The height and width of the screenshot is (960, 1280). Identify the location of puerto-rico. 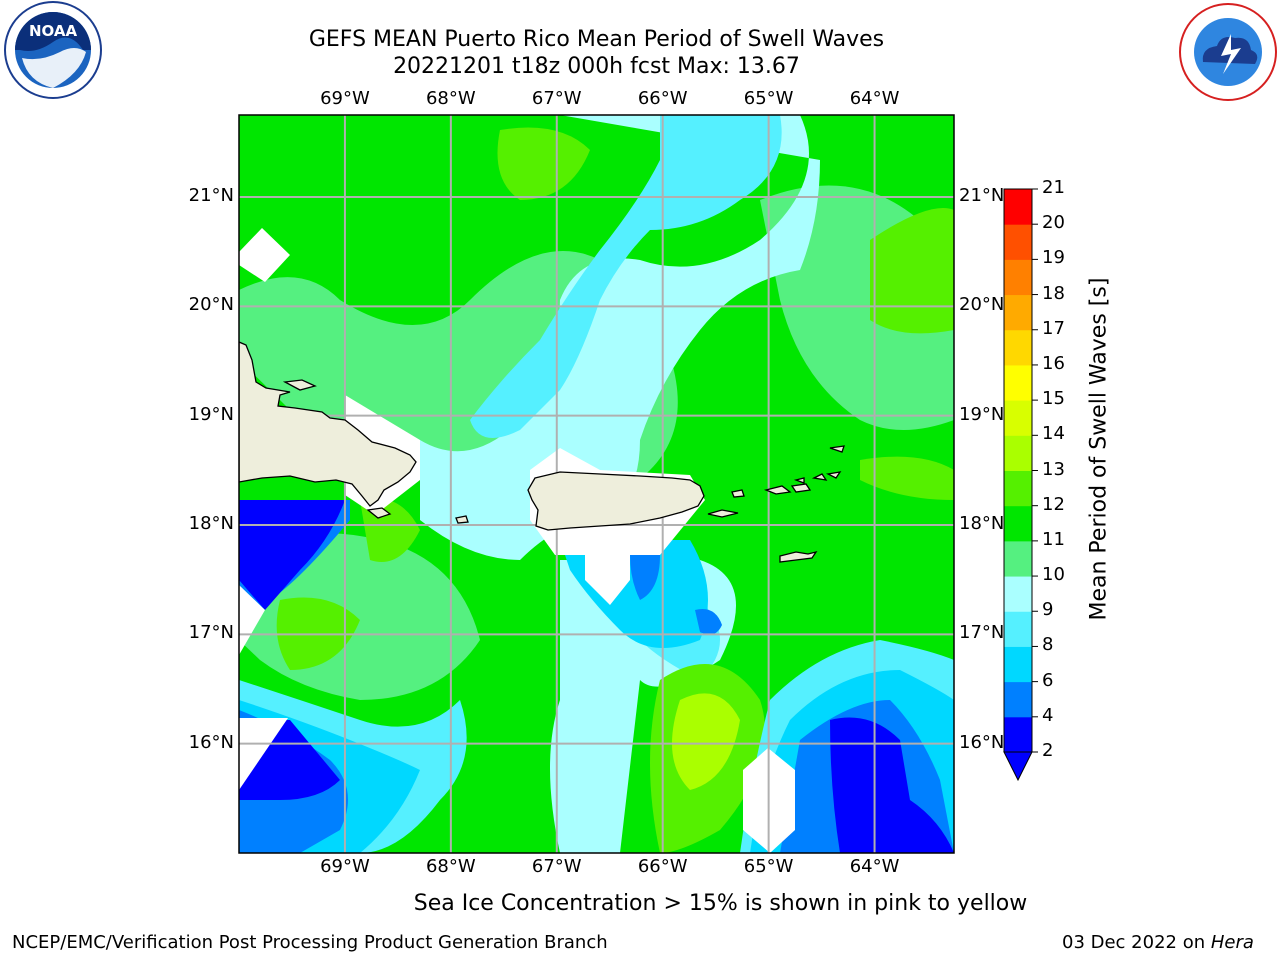
(616, 501).